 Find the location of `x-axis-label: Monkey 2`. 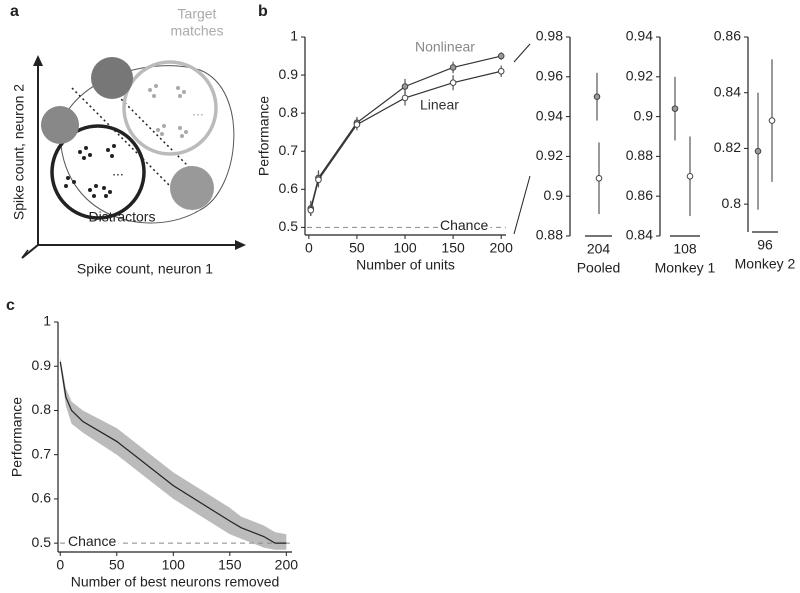

x-axis-label: Monkey 2 is located at coordinates (765, 264).